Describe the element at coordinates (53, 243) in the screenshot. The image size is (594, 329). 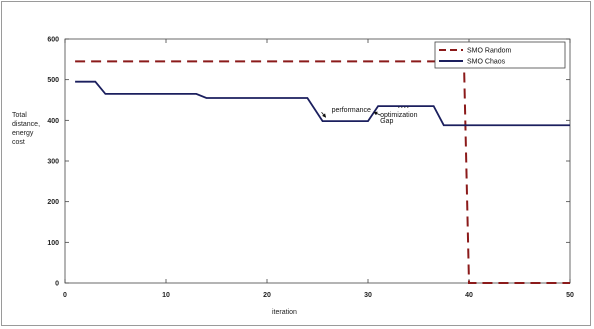
I see `y-tick-label: 100` at that location.